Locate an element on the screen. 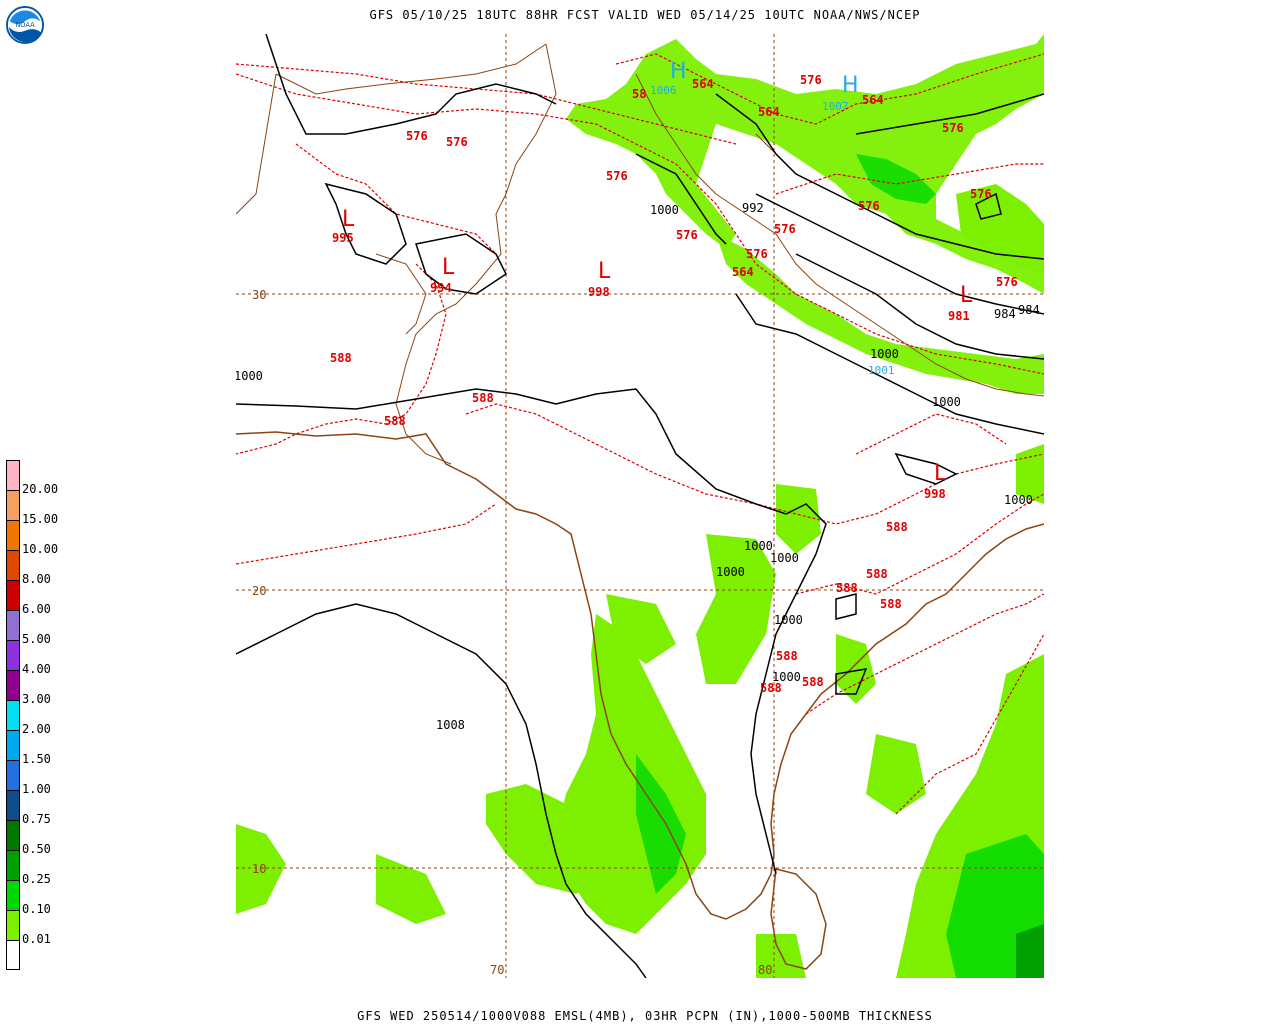 The height and width of the screenshot is (1024, 1280). legend-label: 1.50 is located at coordinates (36, 759).